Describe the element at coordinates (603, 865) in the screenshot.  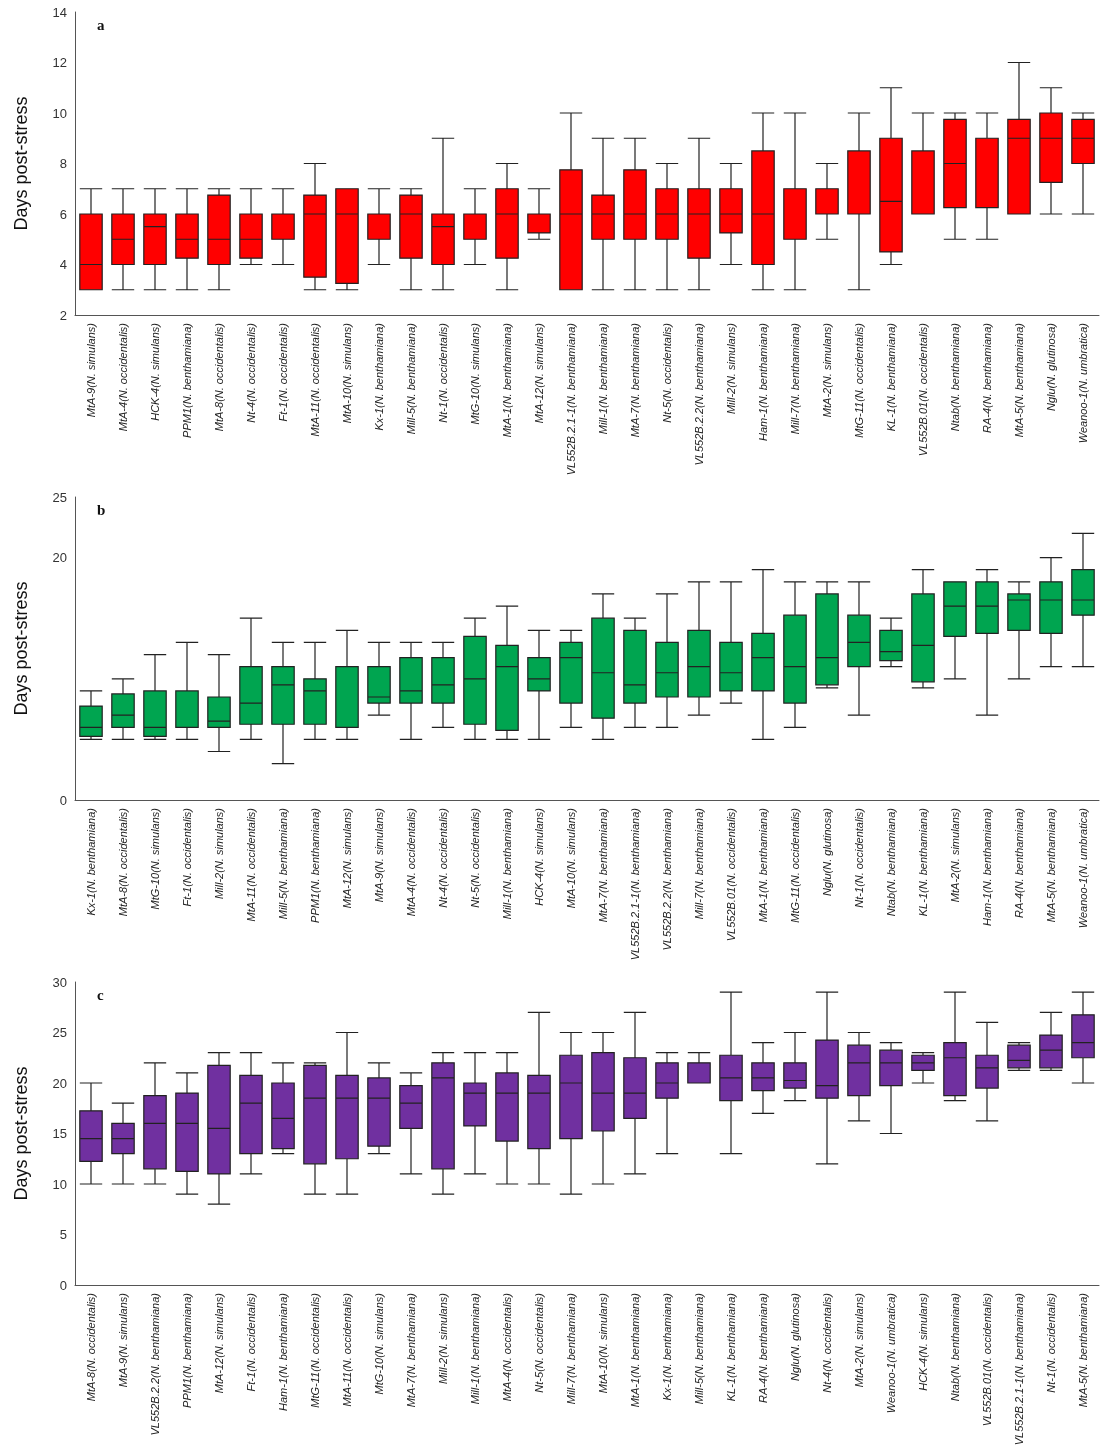
I see `x-tick-label: MtA-7(N. benthamiana)` at that location.